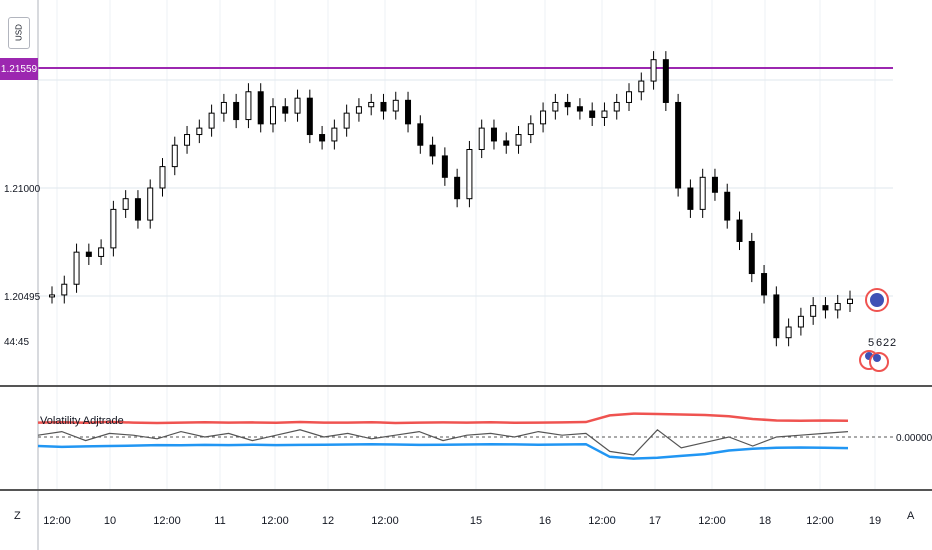 This screenshot has width=932, height=550. I want to click on indicator-pane, so click(443, 436).